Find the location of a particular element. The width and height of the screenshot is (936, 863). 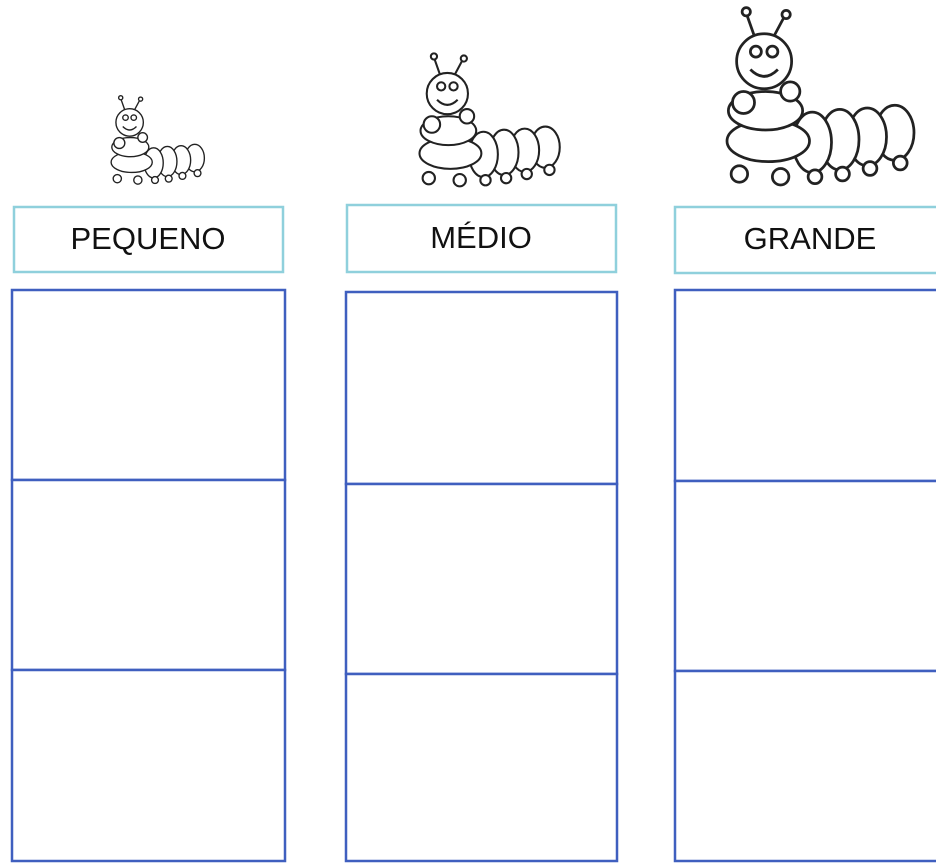

column-label: PEQUENO is located at coordinates (147, 238).